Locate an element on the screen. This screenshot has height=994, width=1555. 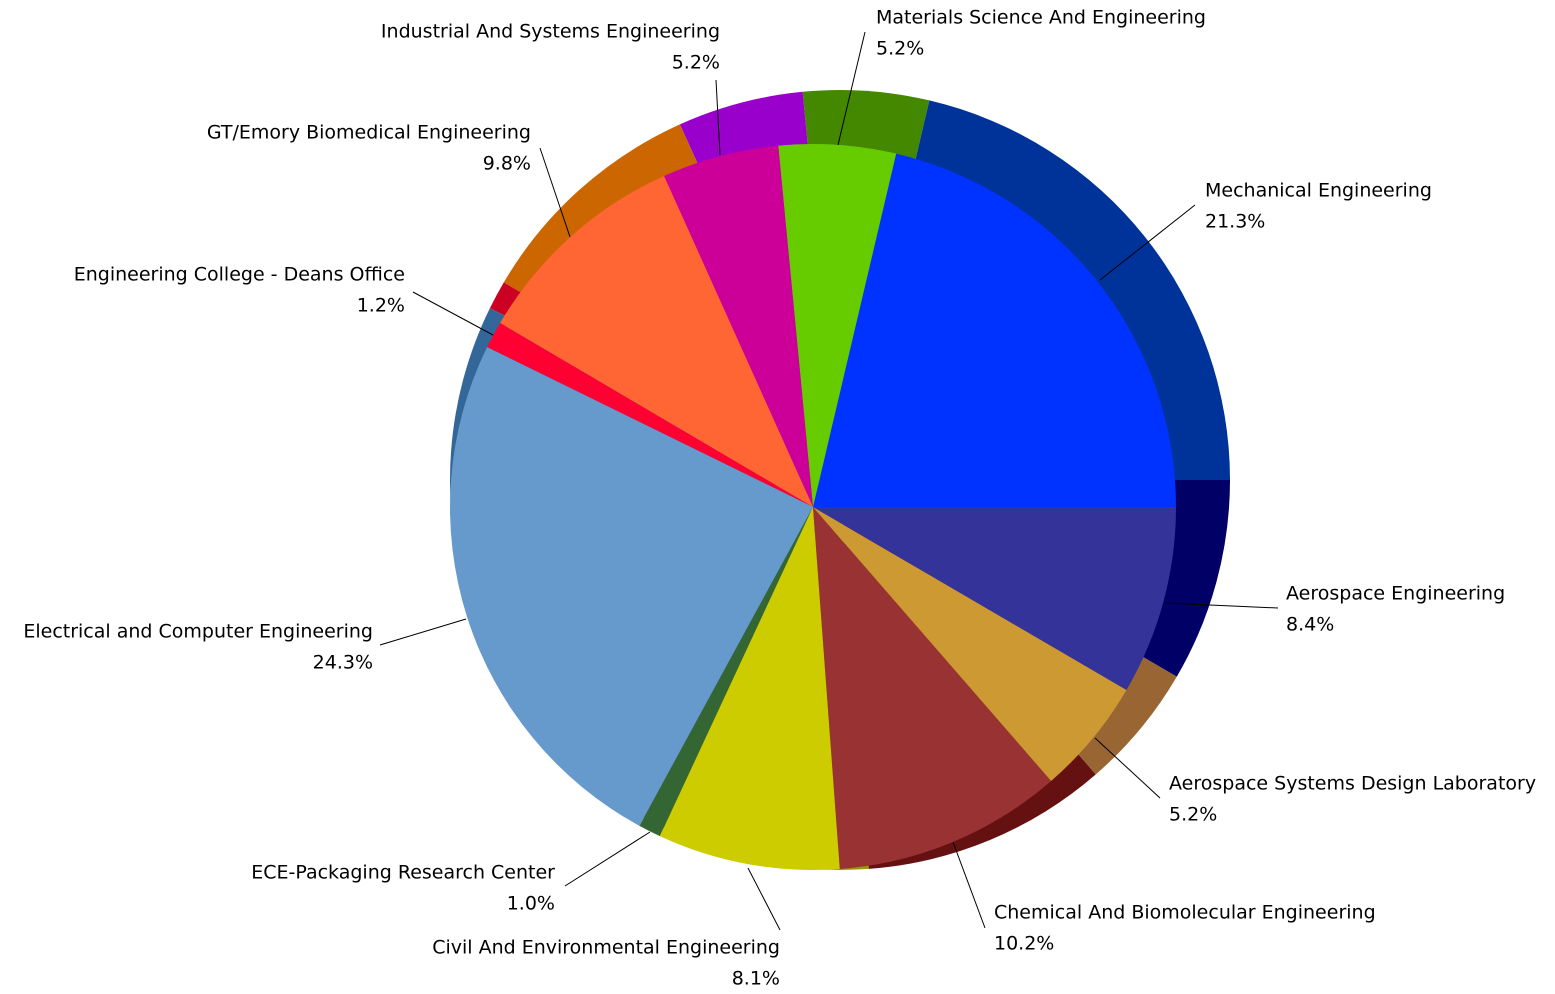
slice-label: Materials Science And Engineering is located at coordinates (1041, 18).